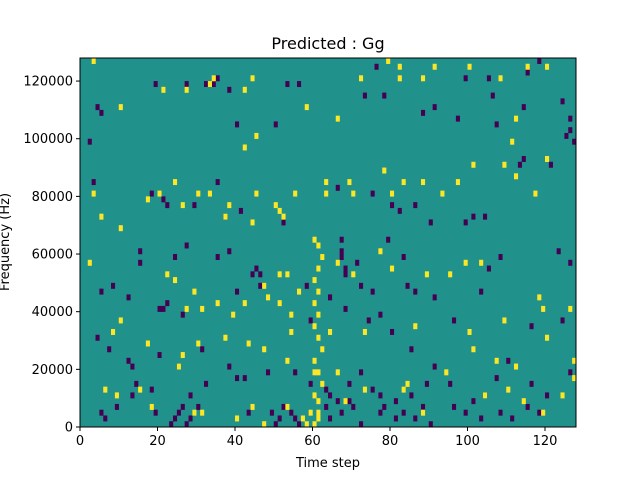  What do you see at coordinates (467, 441) in the screenshot?
I see `x-tick-label: 100` at bounding box center [467, 441].